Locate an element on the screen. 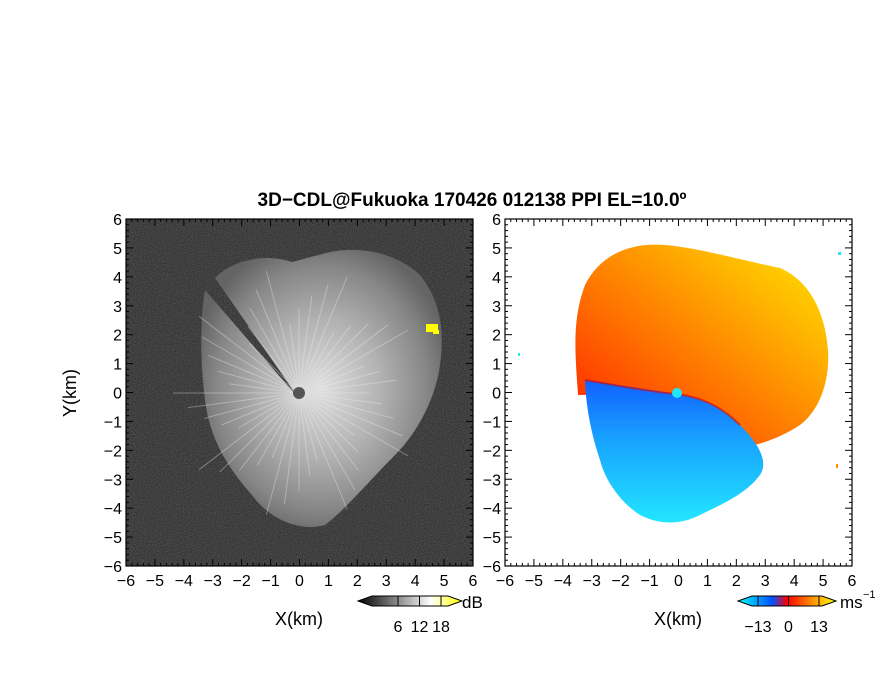 This screenshot has height=680, width=880. reflectivity-x-tick-label: 1 is located at coordinates (328, 581).